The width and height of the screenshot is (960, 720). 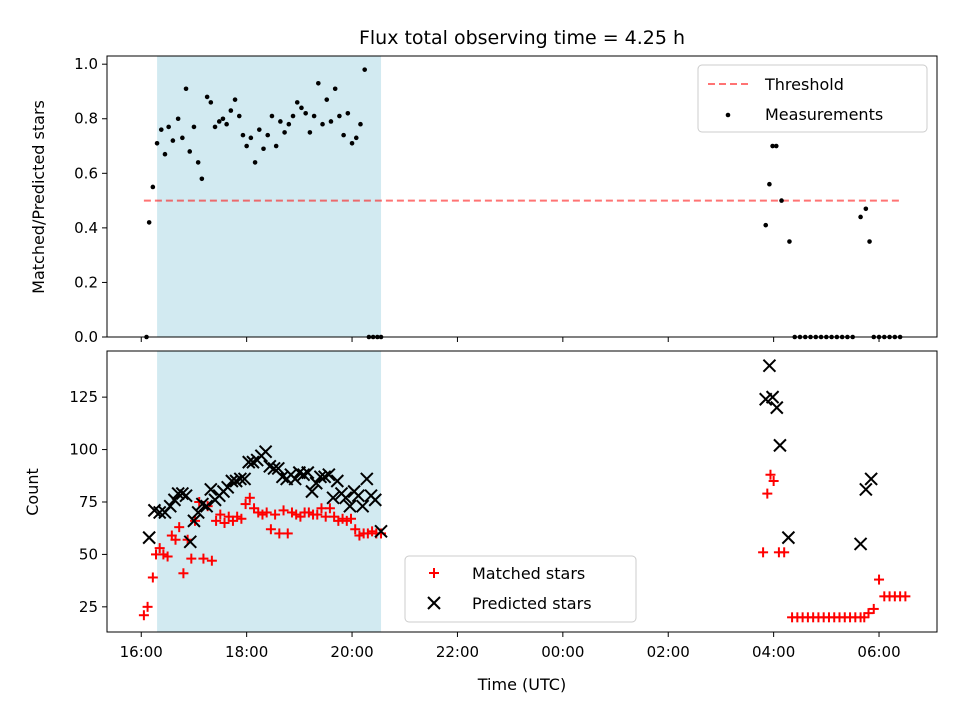 I want to click on legend-predicted-label: Predicted stars, so click(x=532, y=603).